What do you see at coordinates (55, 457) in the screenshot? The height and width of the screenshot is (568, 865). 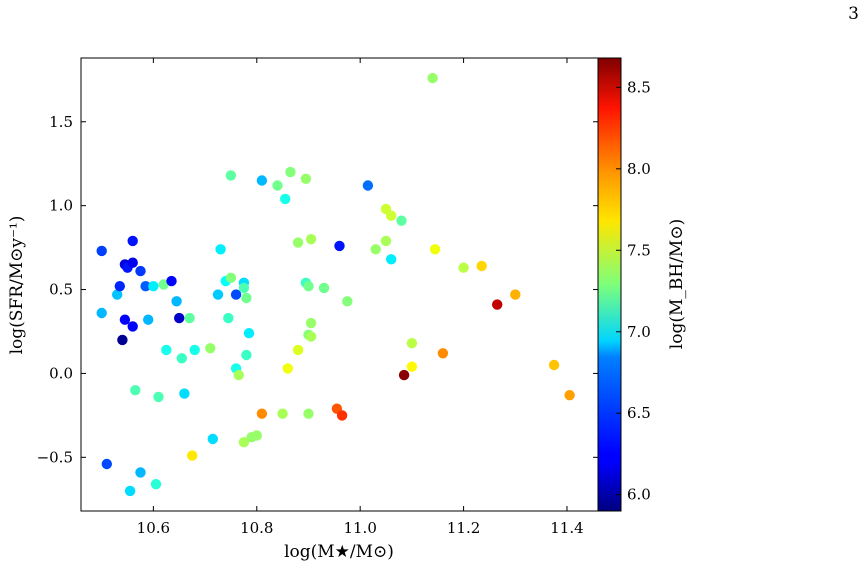 I see `y-tick-label: −0.5` at bounding box center [55, 457].